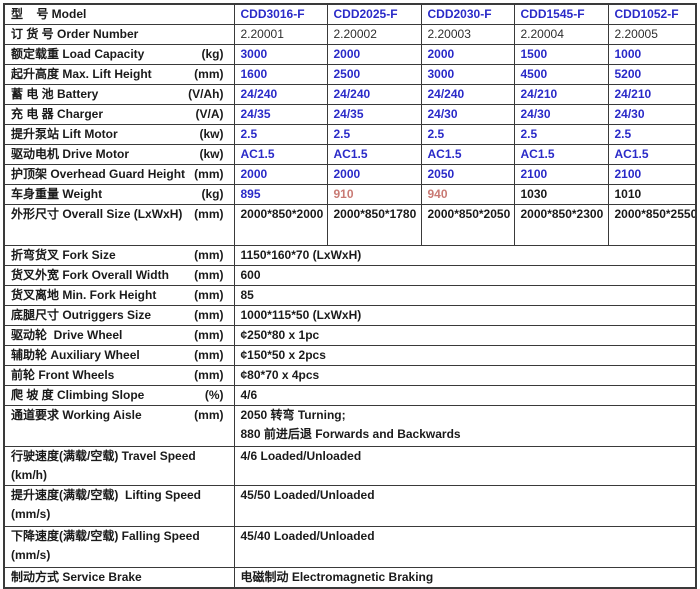 This screenshot has width=700, height=589. I want to click on spec-cell: ¢80*70 x 4pcs, so click(465, 375).